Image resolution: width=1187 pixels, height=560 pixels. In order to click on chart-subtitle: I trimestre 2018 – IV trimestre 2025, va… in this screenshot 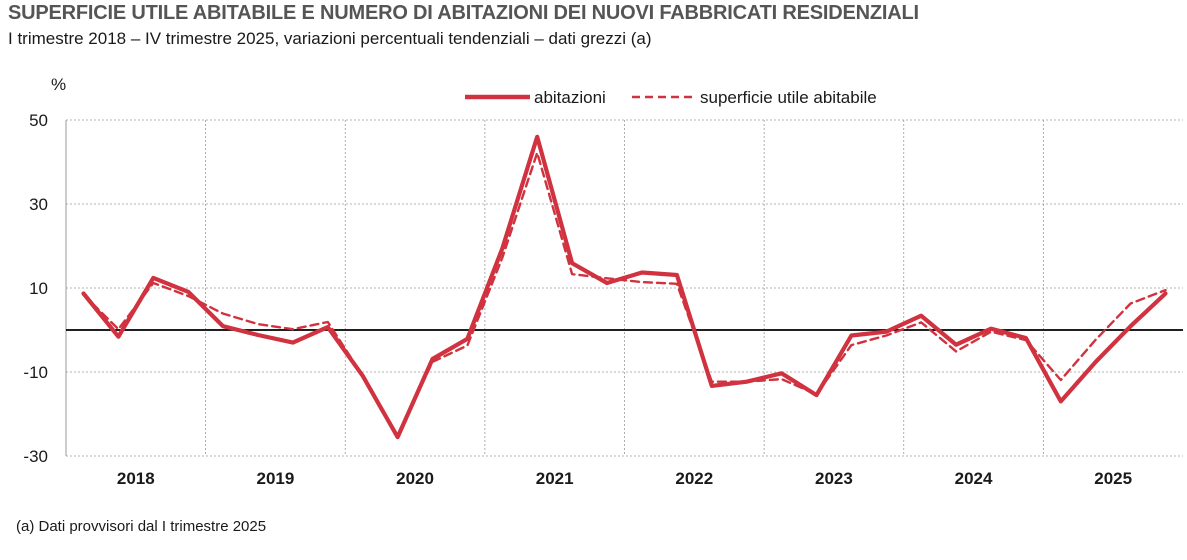, I will do `click(330, 38)`.